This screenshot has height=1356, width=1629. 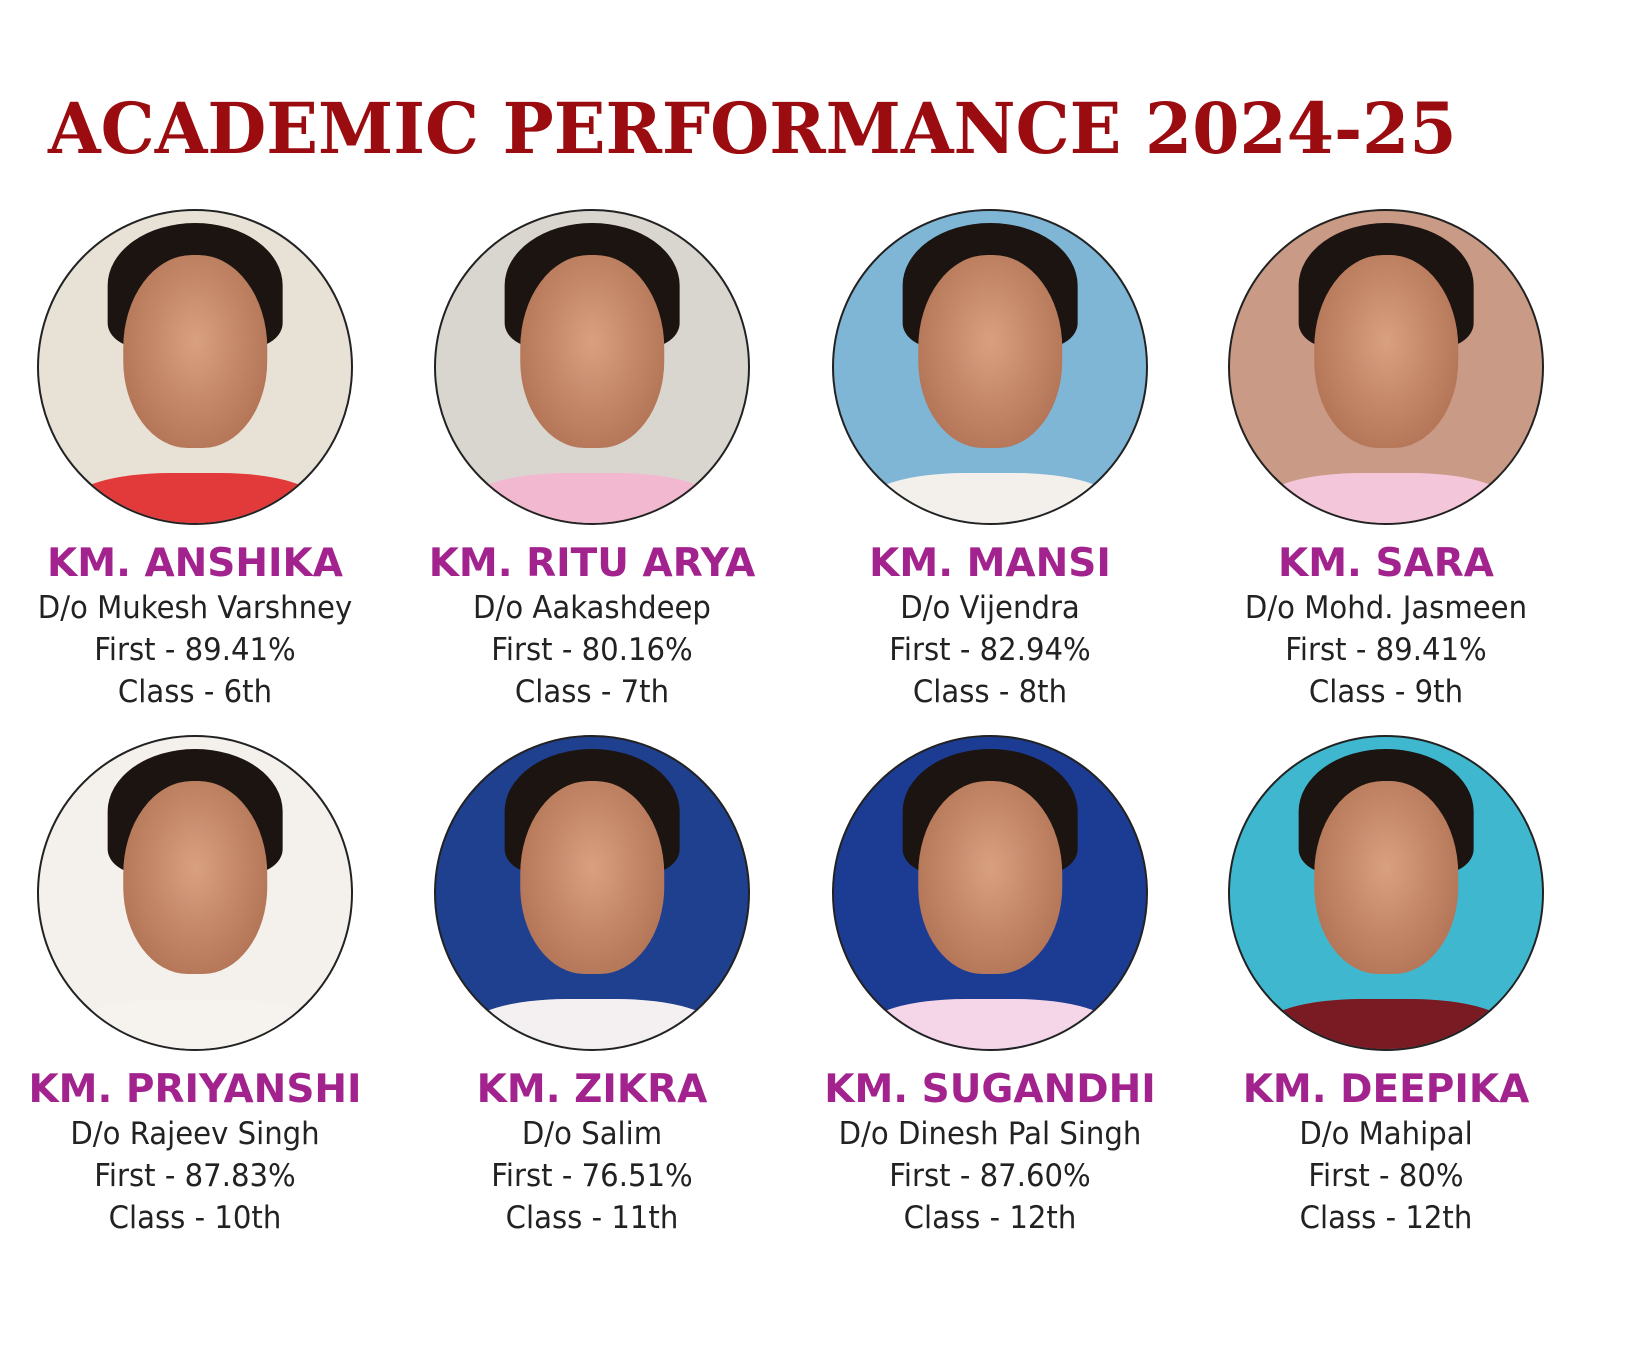 What do you see at coordinates (195, 1176) in the screenshot?
I see `result: First - 87.83%` at bounding box center [195, 1176].